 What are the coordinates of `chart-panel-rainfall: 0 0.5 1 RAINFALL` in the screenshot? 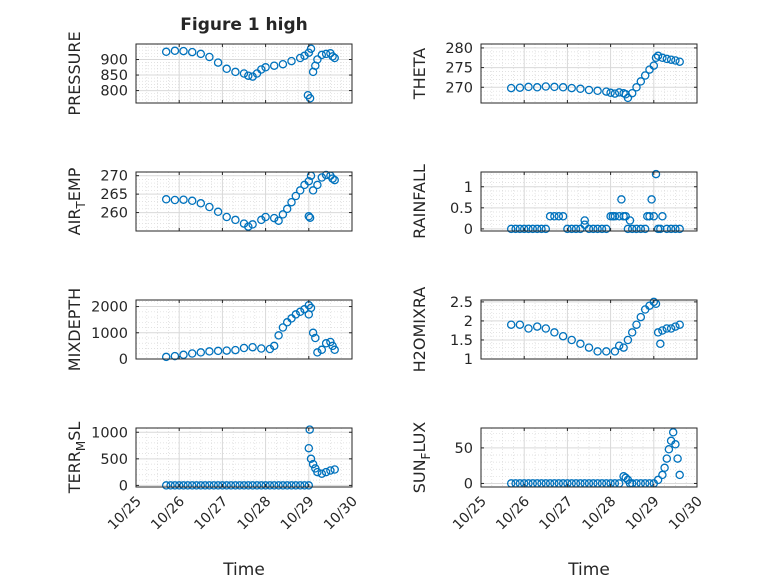 It's located at (554, 201).